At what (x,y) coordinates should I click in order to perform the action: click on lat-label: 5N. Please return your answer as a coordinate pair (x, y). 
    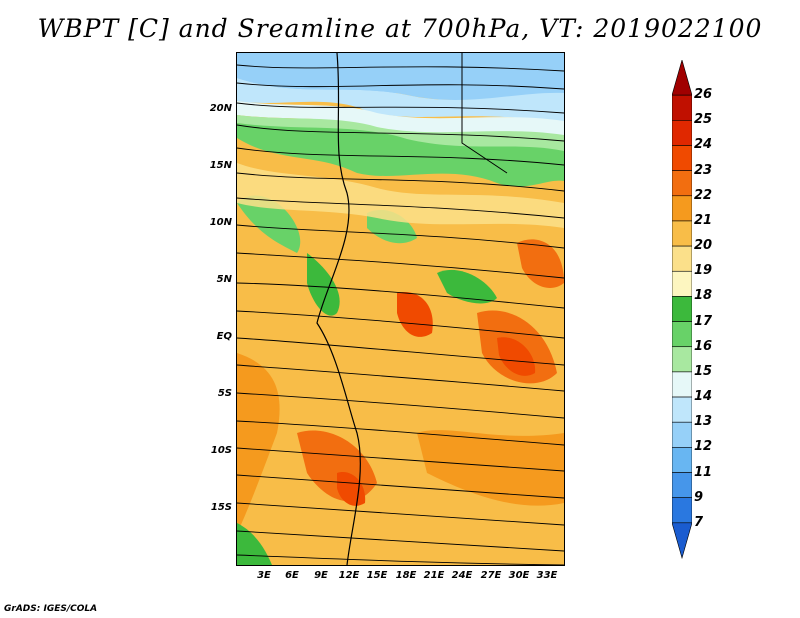
    Looking at the image, I should click on (224, 279).